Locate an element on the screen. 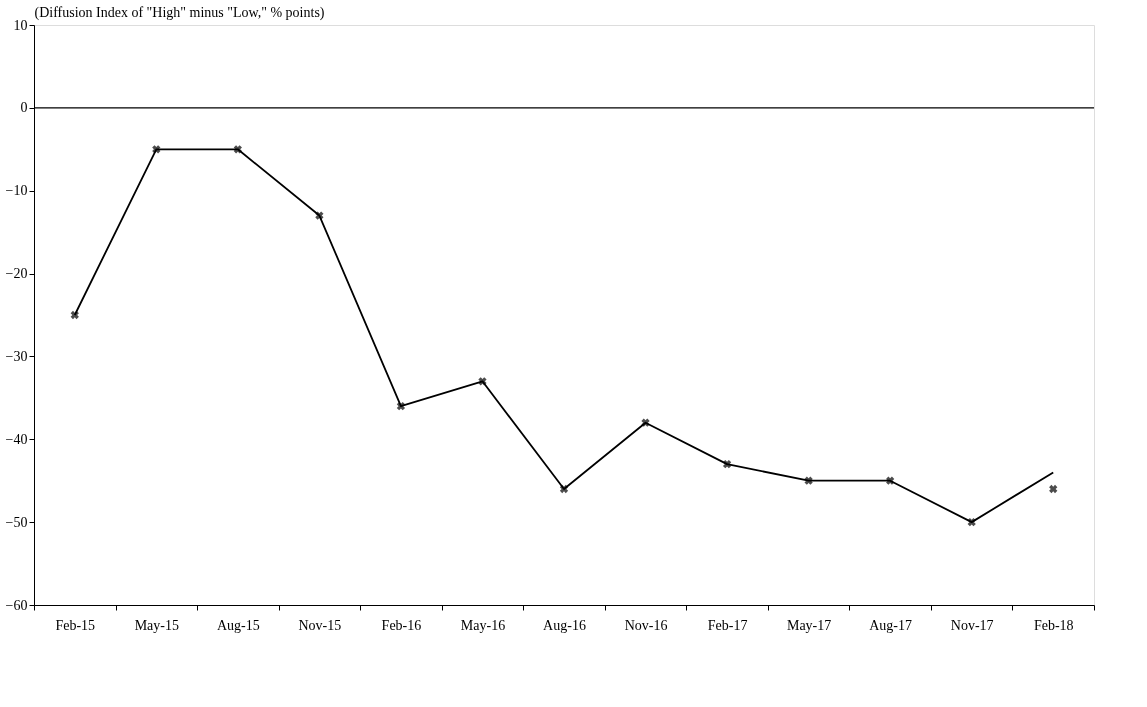 This screenshot has width=1147, height=707. y-tick-label: −50 is located at coordinates (16, 522).